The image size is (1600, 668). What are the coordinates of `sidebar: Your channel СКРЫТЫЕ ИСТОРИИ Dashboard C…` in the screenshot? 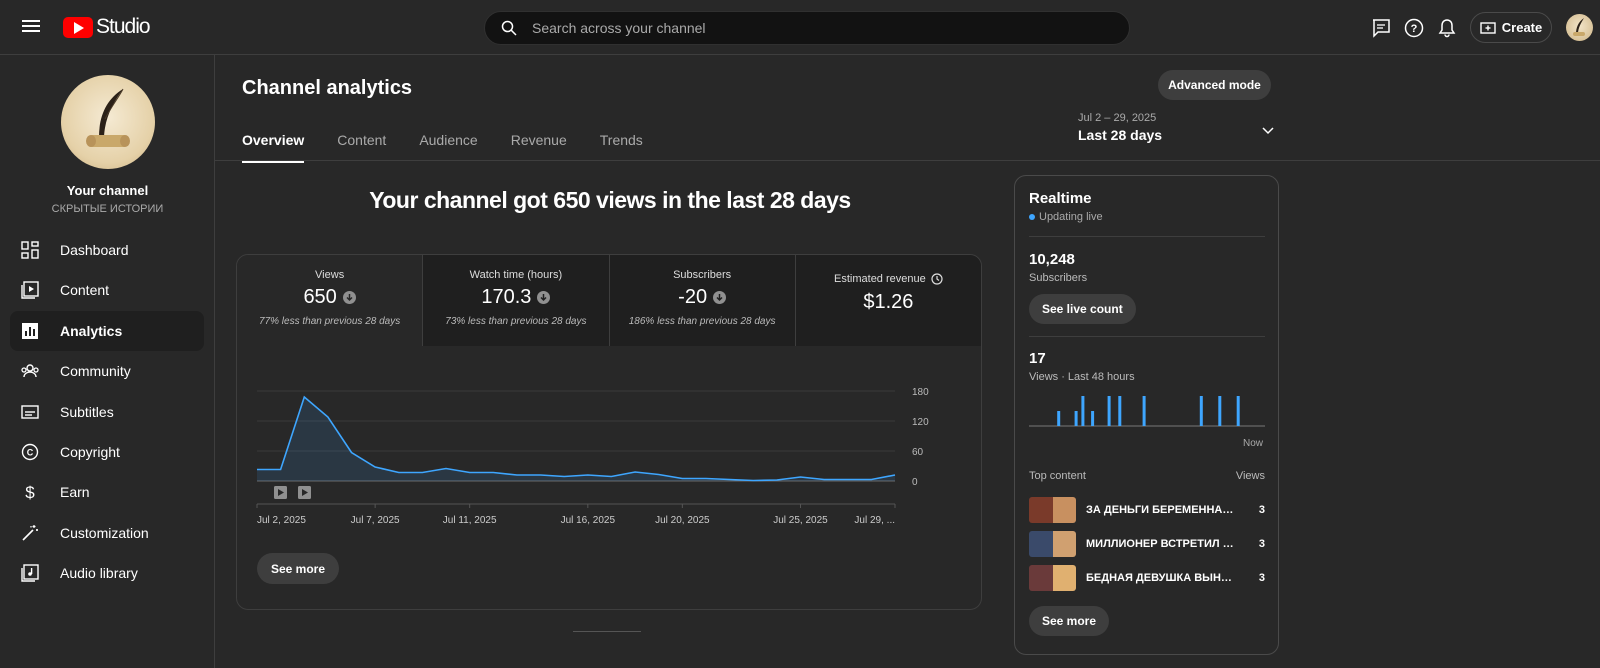 It's located at (107, 361).